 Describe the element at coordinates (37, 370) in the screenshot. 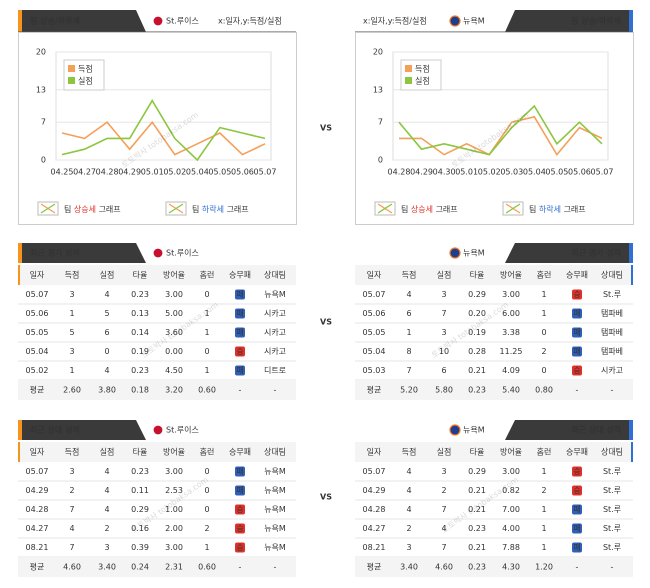

I see `cell: 05.02` at that location.